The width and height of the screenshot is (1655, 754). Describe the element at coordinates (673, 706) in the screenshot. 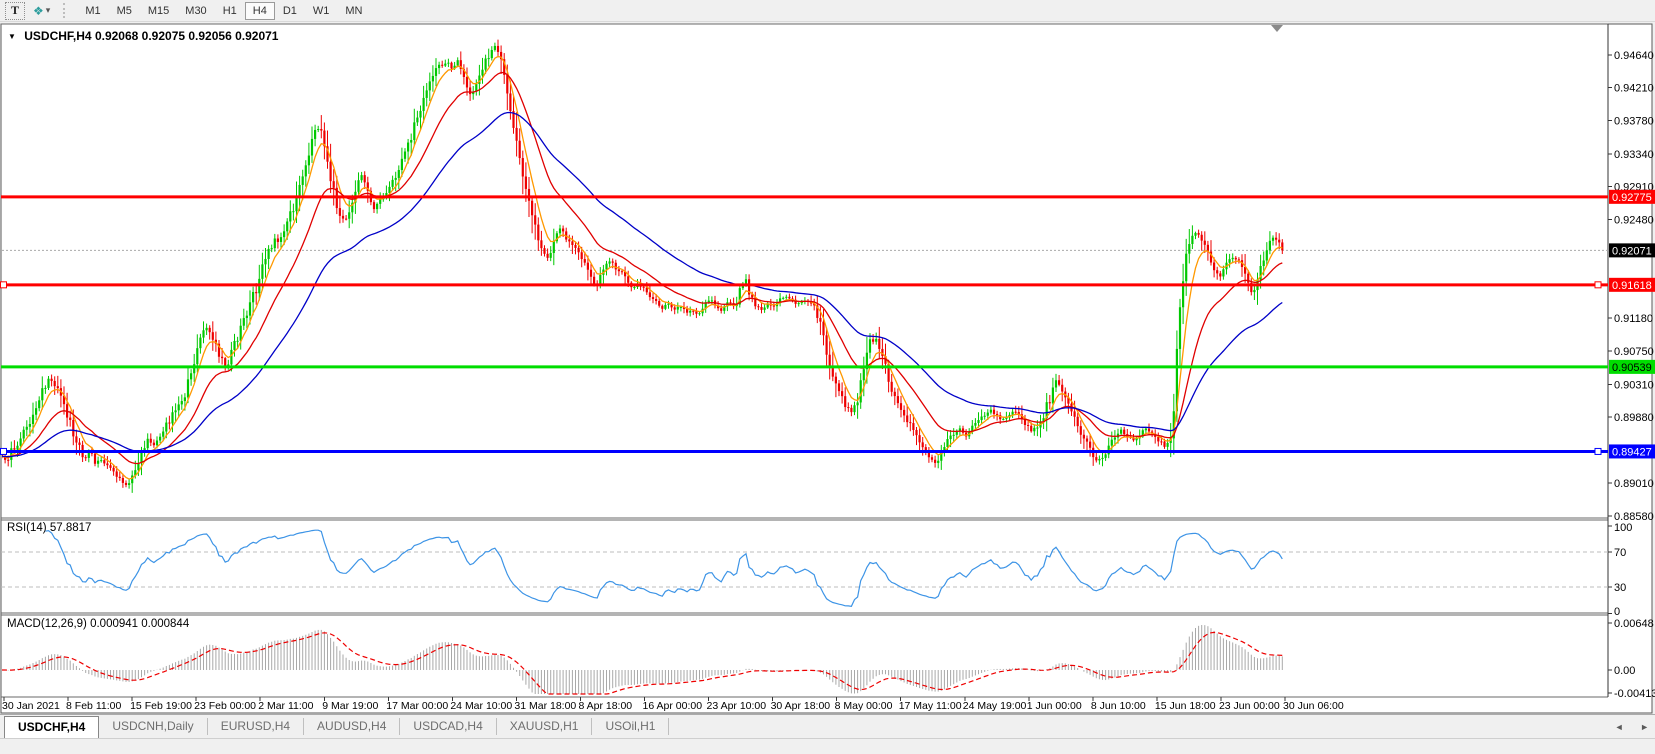

I see `time-axis-label: 16 Apr 00:00` at that location.